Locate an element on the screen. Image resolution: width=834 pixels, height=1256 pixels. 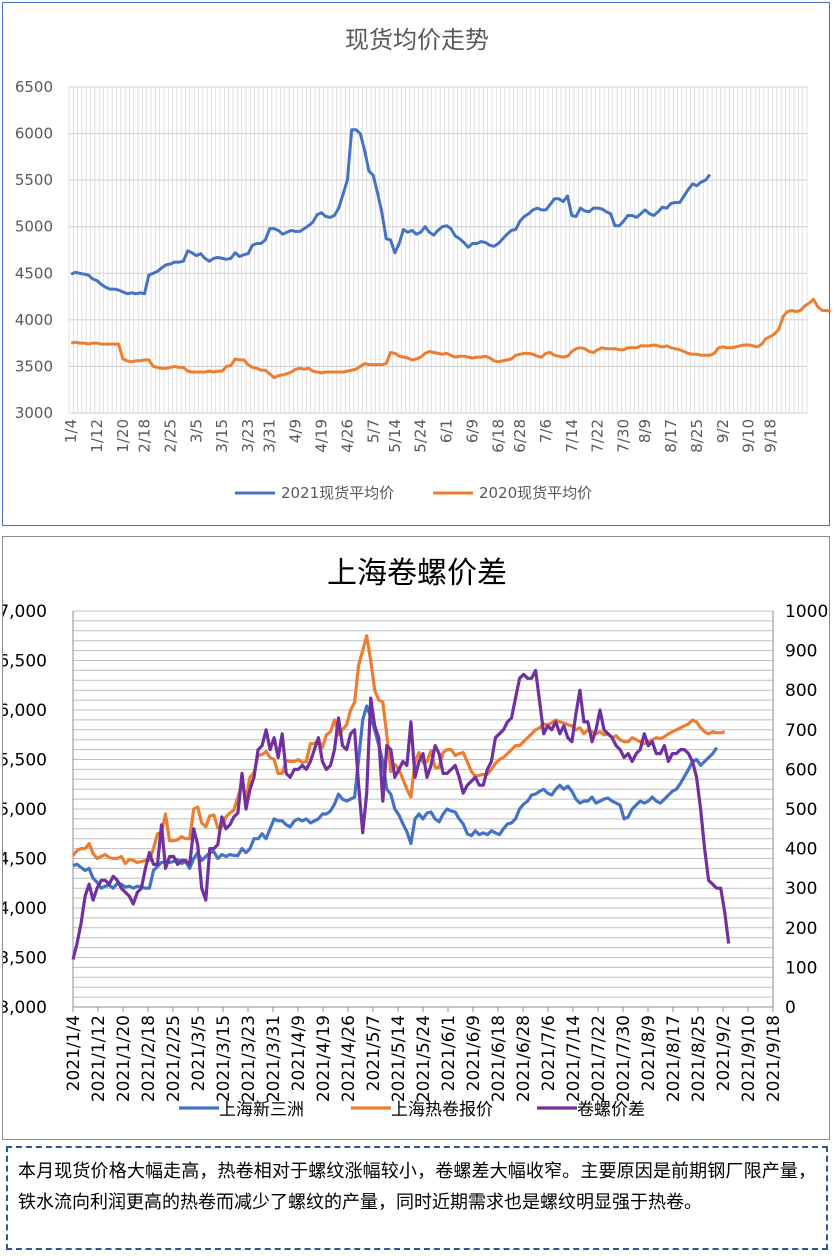
x-tick-label: 2021/7/6 is located at coordinates (549, 1053).